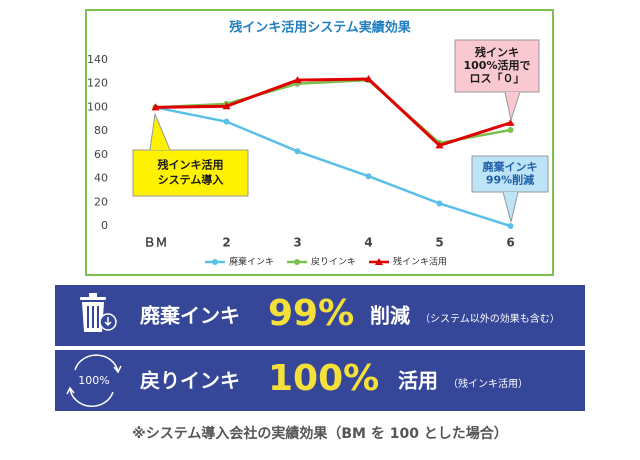 This screenshot has height=460, width=640. What do you see at coordinates (98, 312) in the screenshot?
I see `trash-icon` at bounding box center [98, 312].